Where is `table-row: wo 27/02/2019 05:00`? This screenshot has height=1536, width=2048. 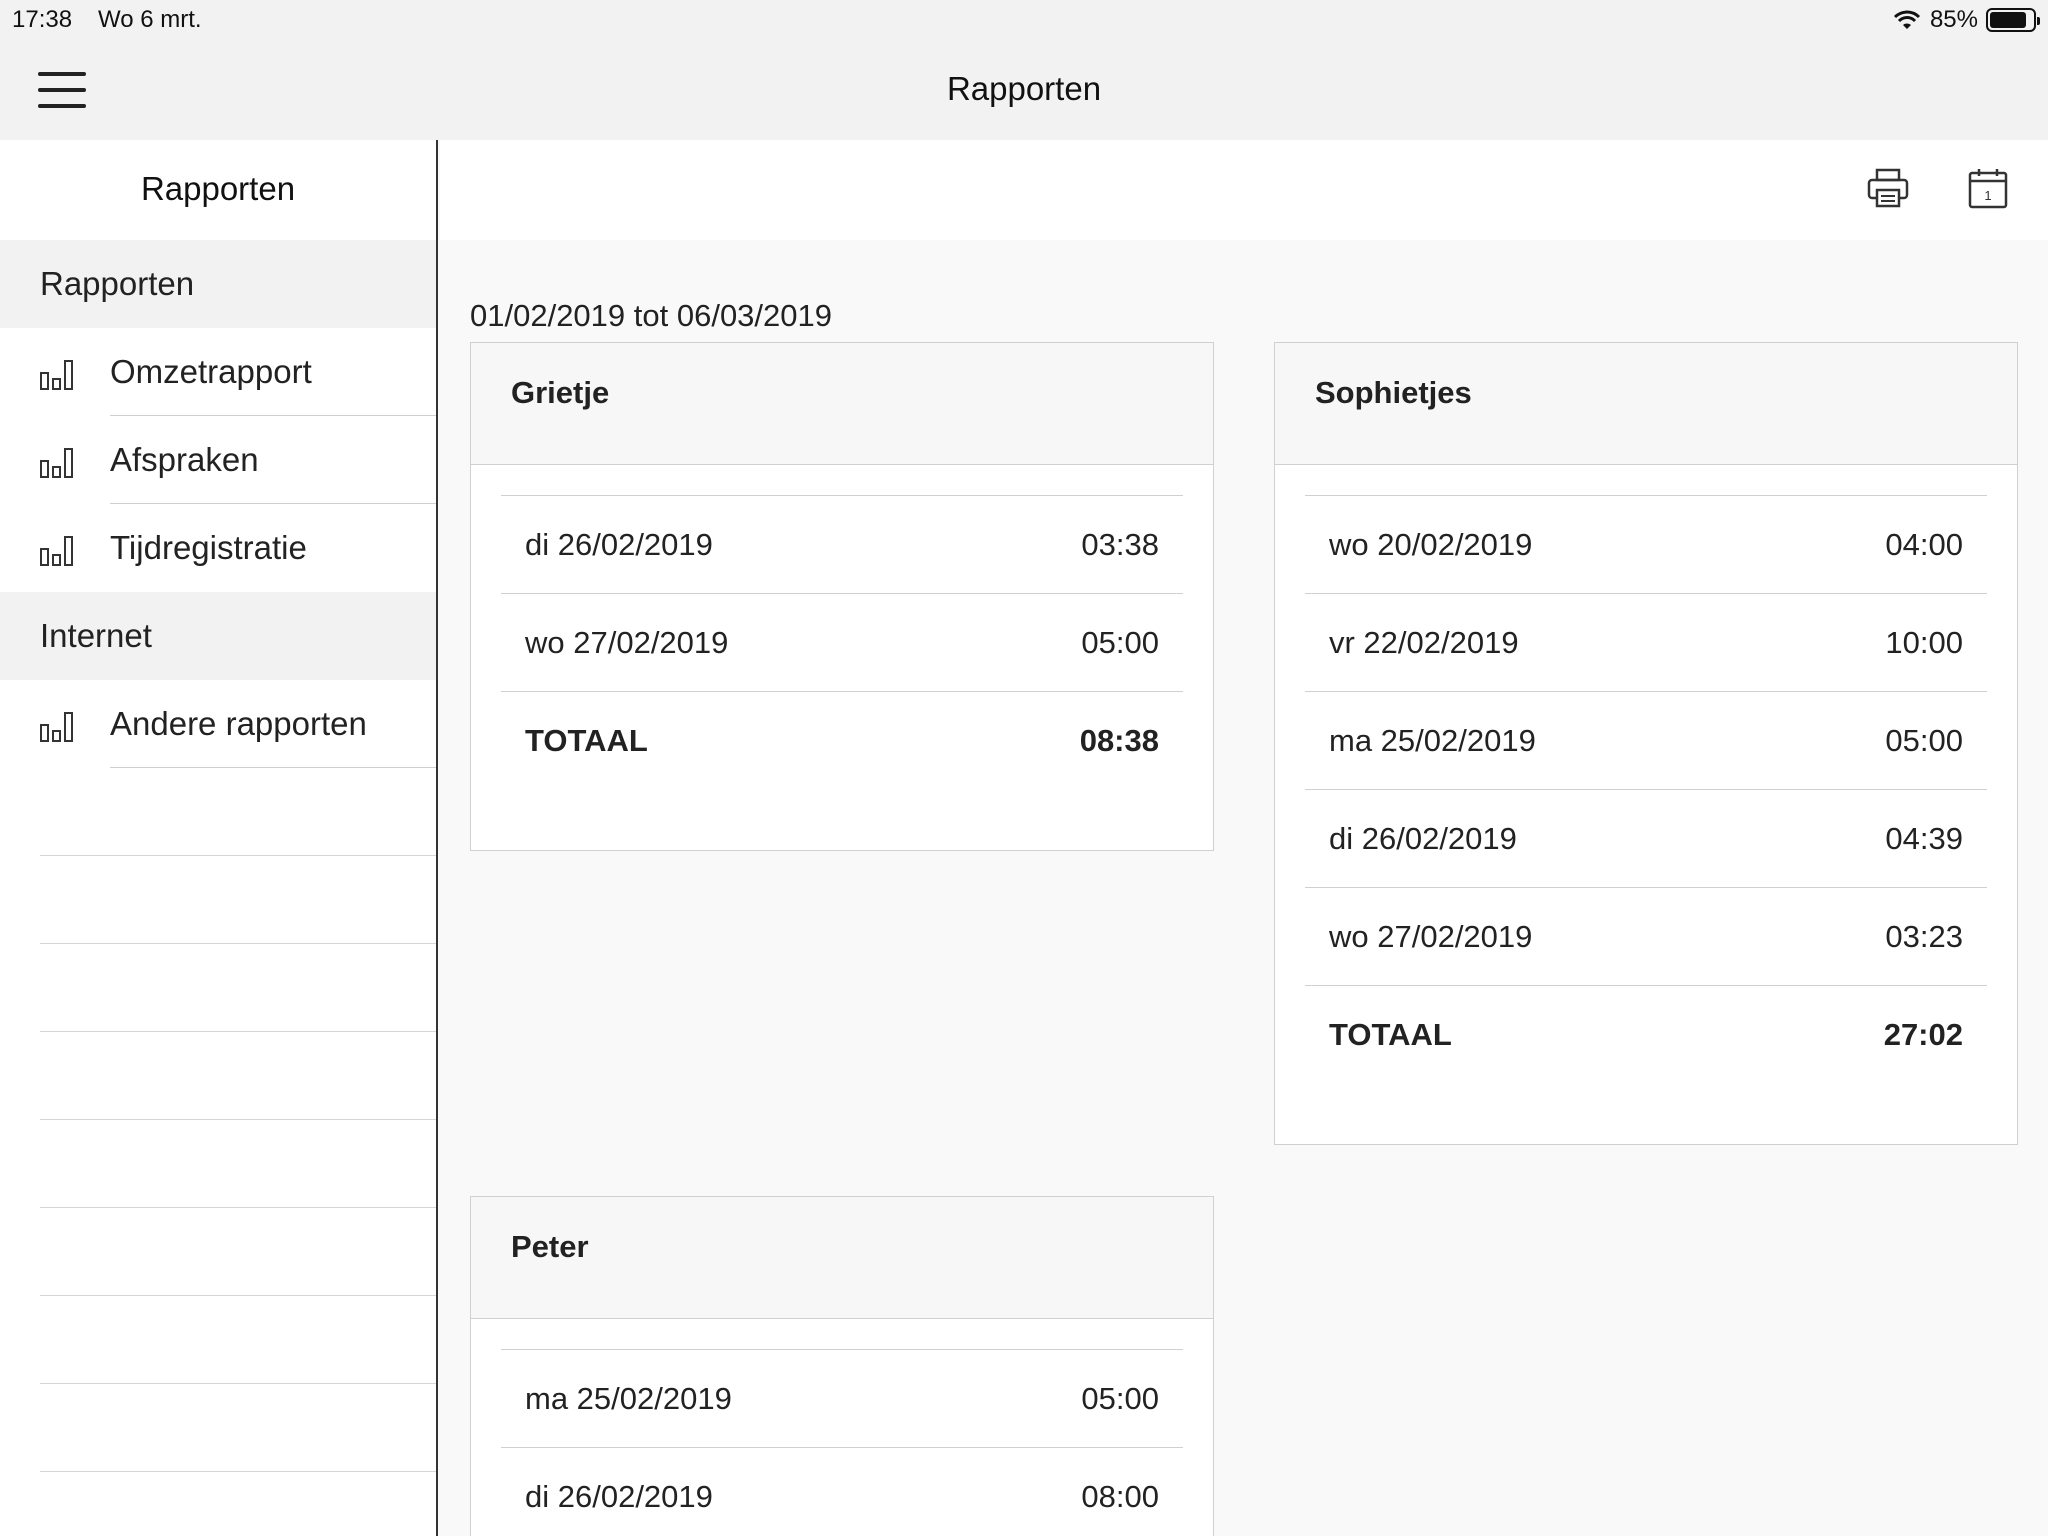 table-row: wo 27/02/2019 05:00 is located at coordinates (842, 643).